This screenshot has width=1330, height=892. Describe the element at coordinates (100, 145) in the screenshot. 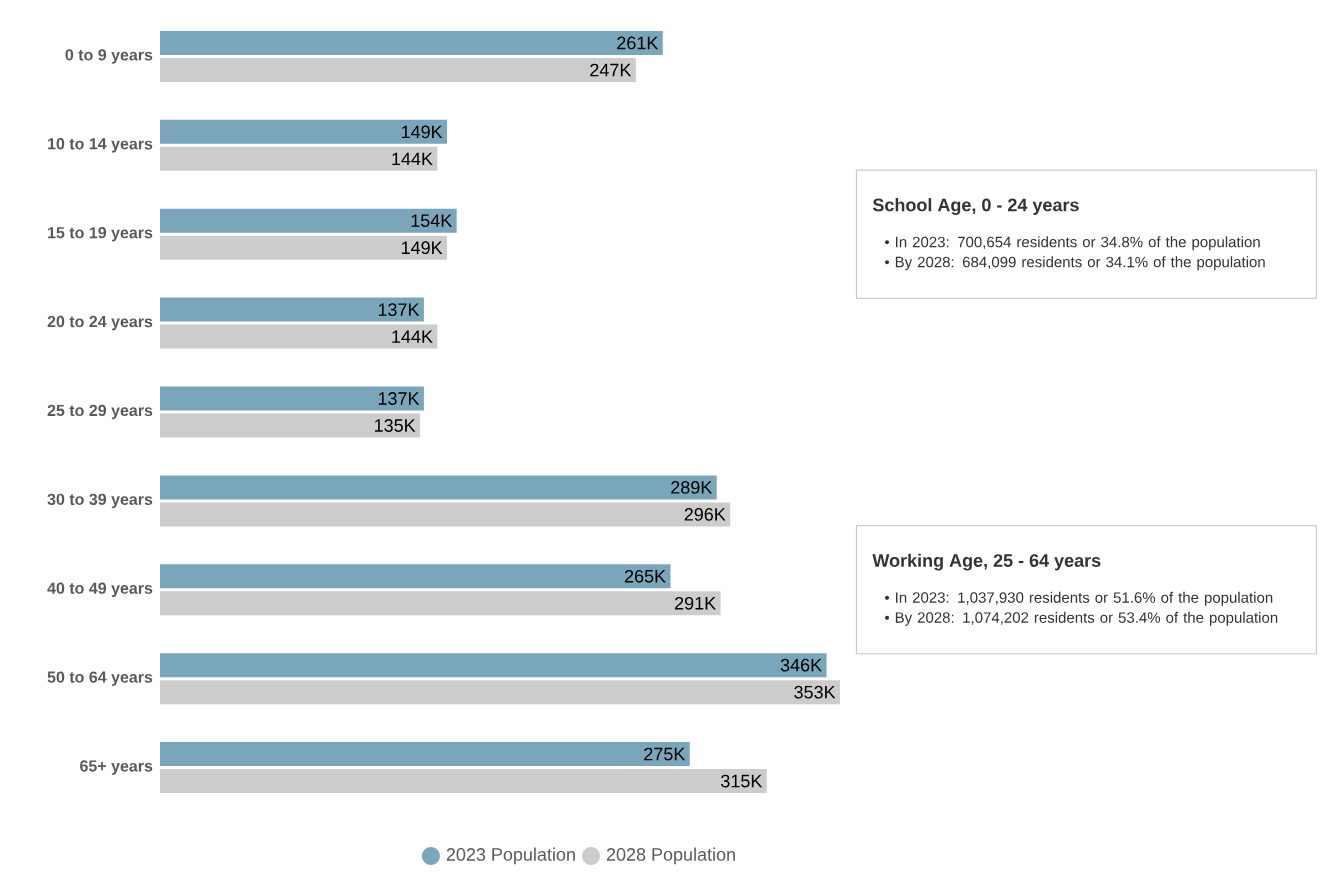

I see `y-tick-label: 10 to 14 years` at that location.